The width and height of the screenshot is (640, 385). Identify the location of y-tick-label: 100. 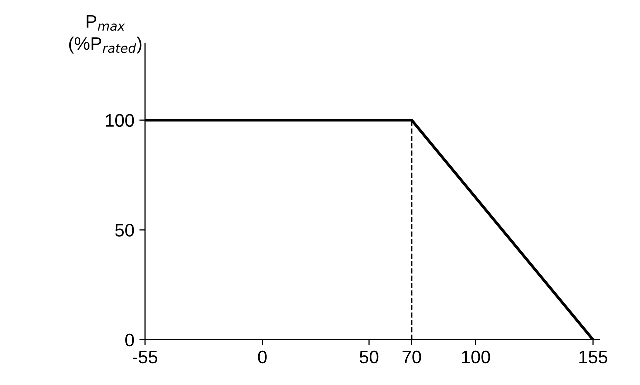
(120, 121).